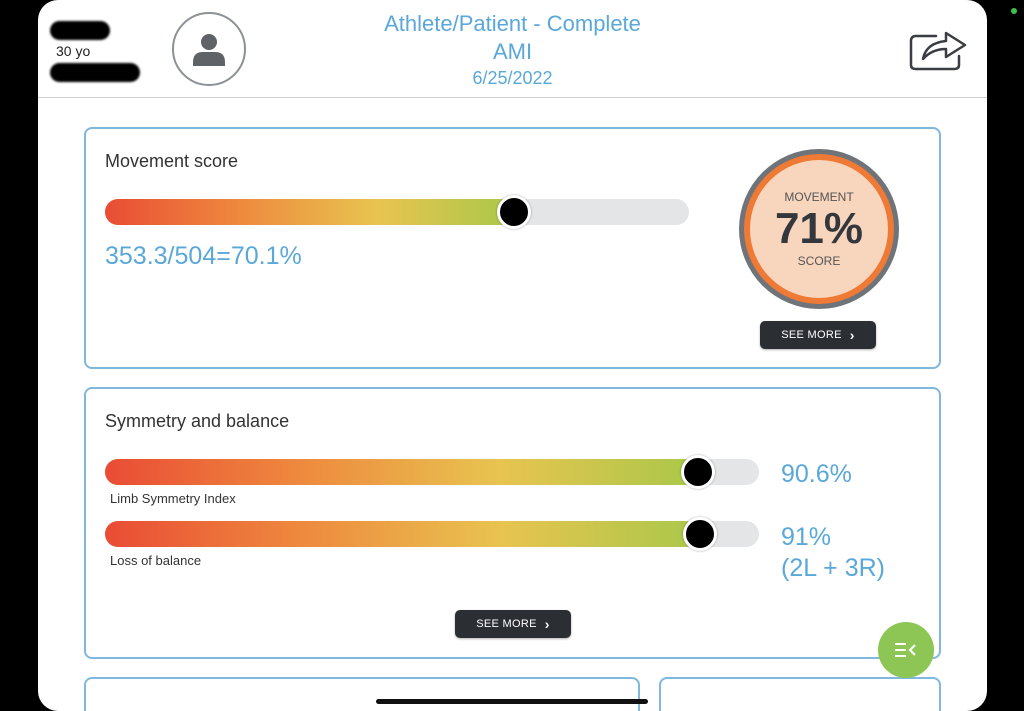 The width and height of the screenshot is (1024, 711). What do you see at coordinates (512, 78) in the screenshot?
I see `assessment-date: 6/25/2022` at bounding box center [512, 78].